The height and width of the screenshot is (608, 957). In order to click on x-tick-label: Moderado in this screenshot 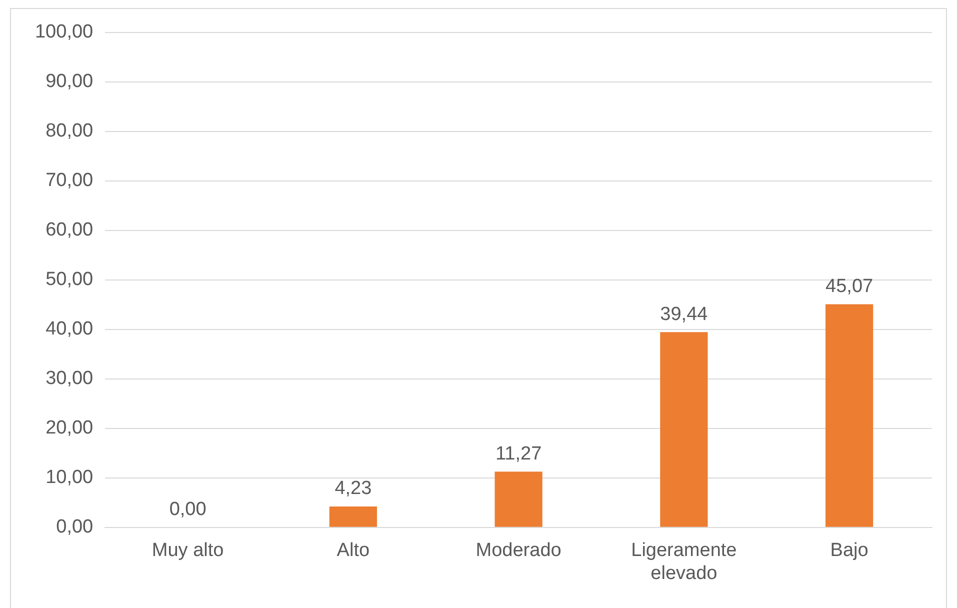, I will do `click(519, 551)`.